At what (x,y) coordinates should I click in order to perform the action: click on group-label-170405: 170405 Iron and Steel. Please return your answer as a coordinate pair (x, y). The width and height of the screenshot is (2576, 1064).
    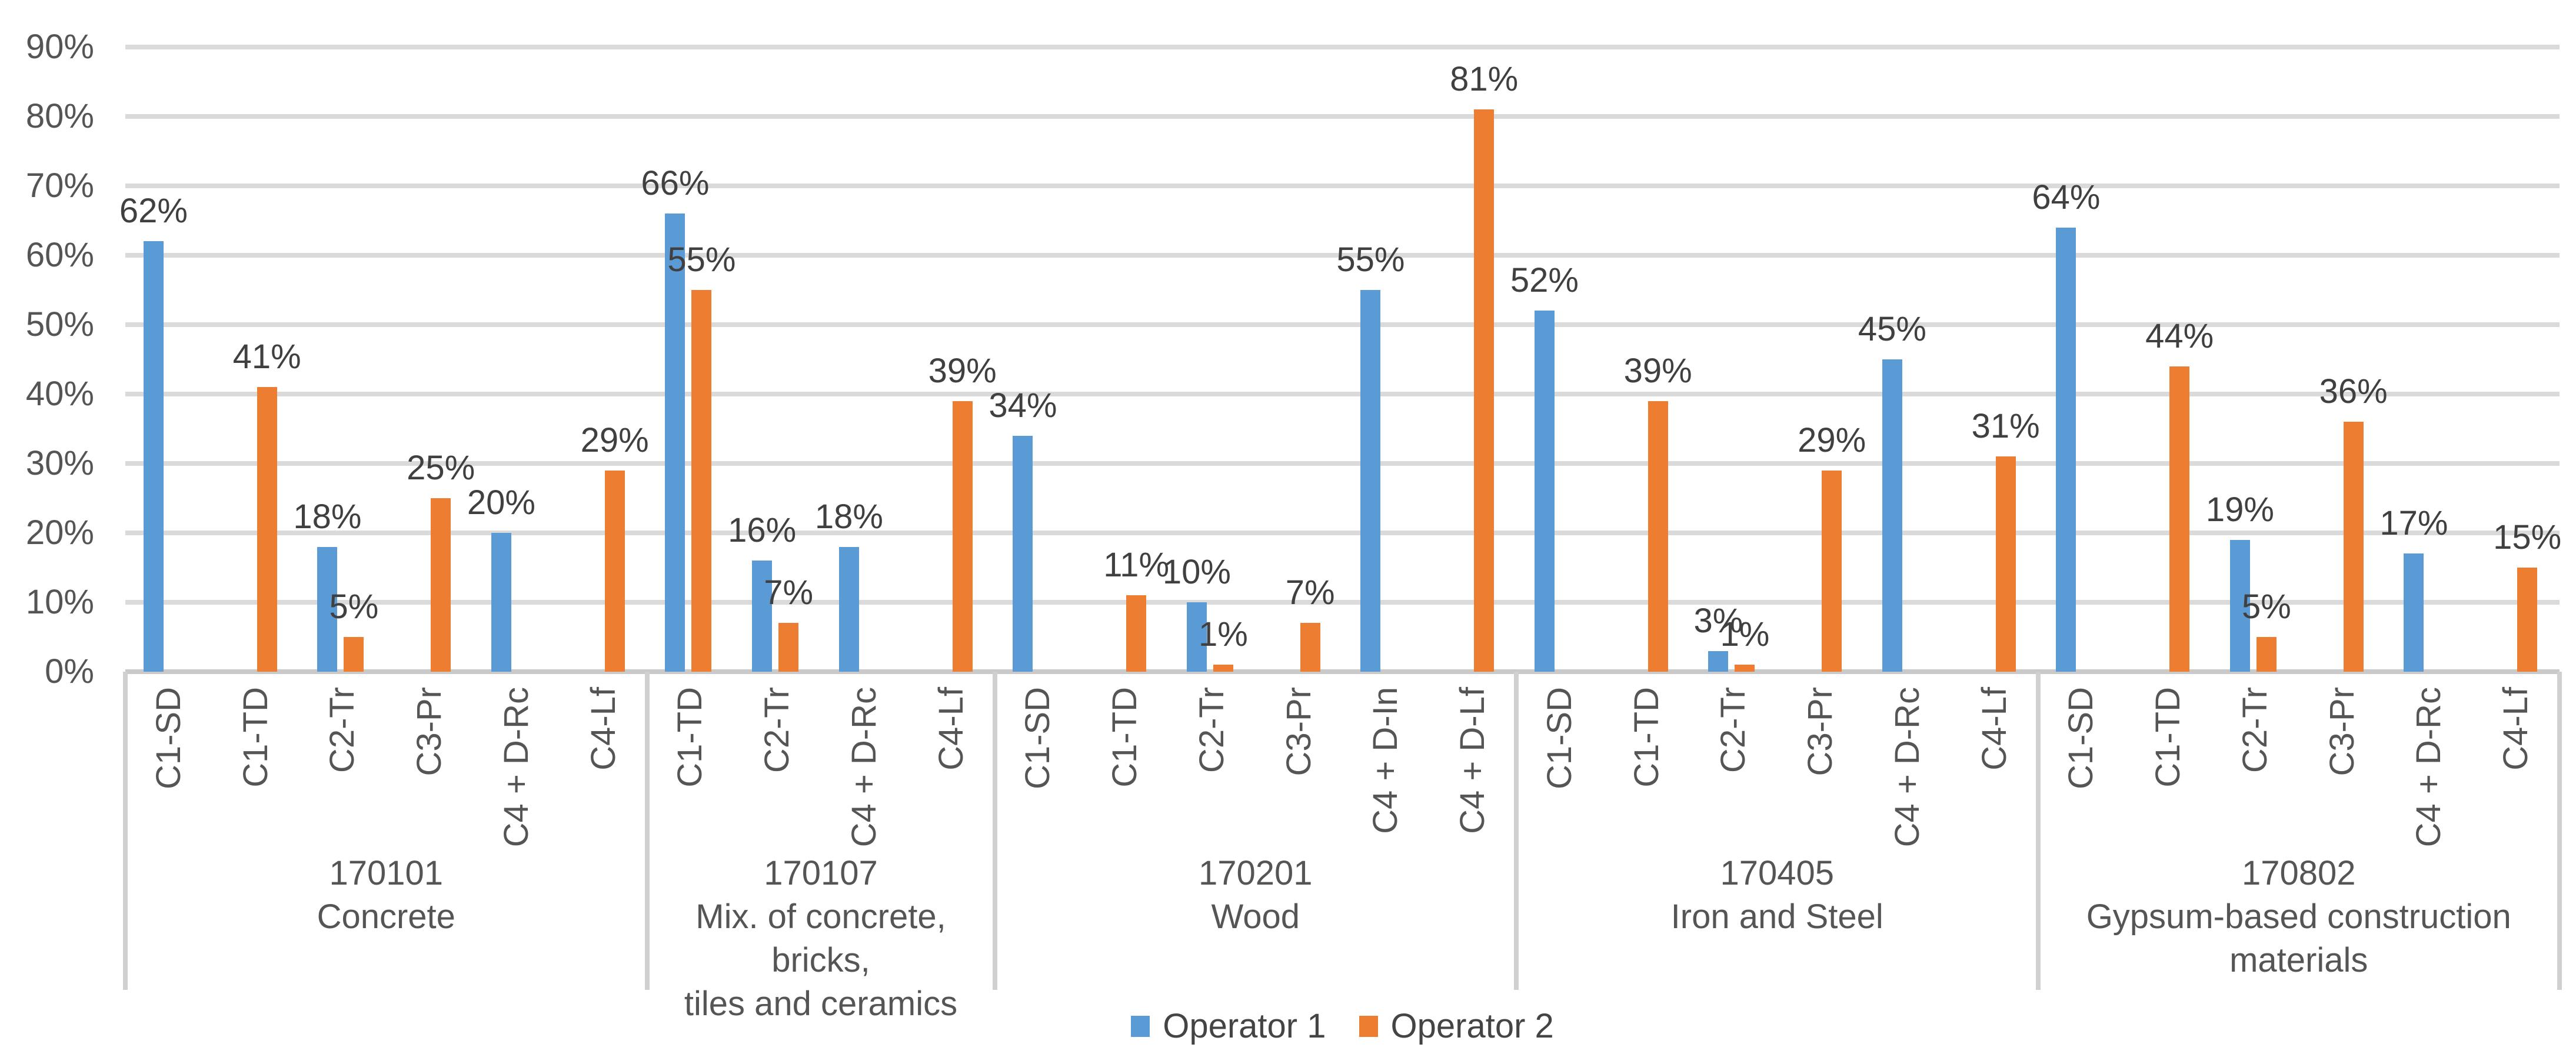
    Looking at the image, I should click on (1777, 896).